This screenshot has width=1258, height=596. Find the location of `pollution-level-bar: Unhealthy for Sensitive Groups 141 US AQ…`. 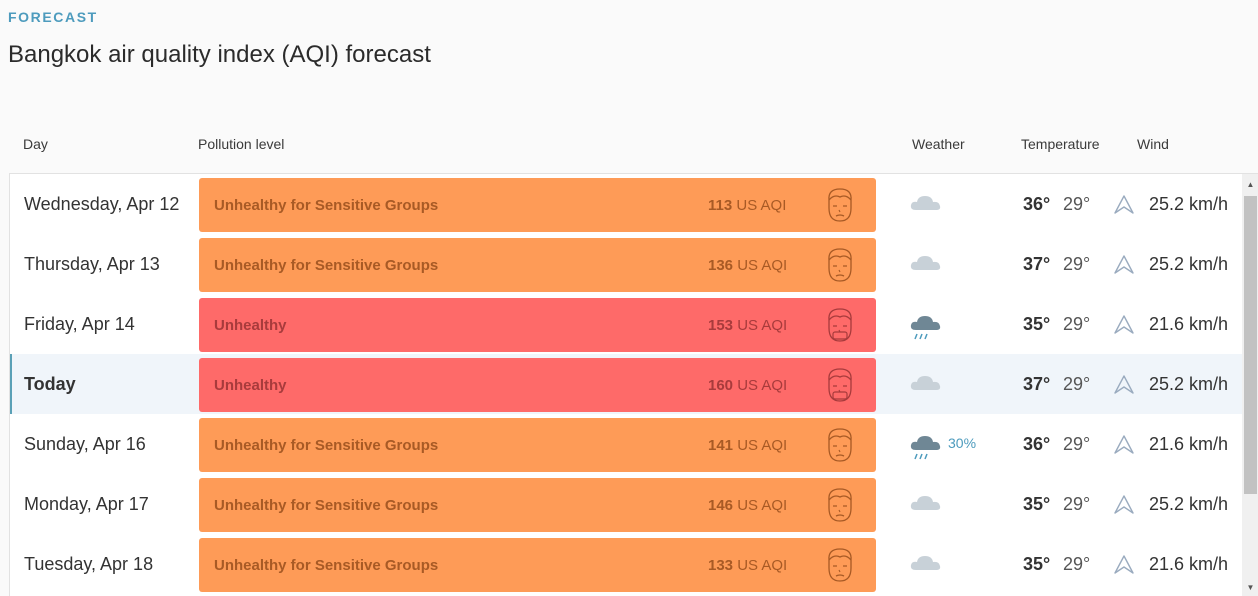

pollution-level-bar: Unhealthy for Sensitive Groups 141 US AQ… is located at coordinates (537, 445).